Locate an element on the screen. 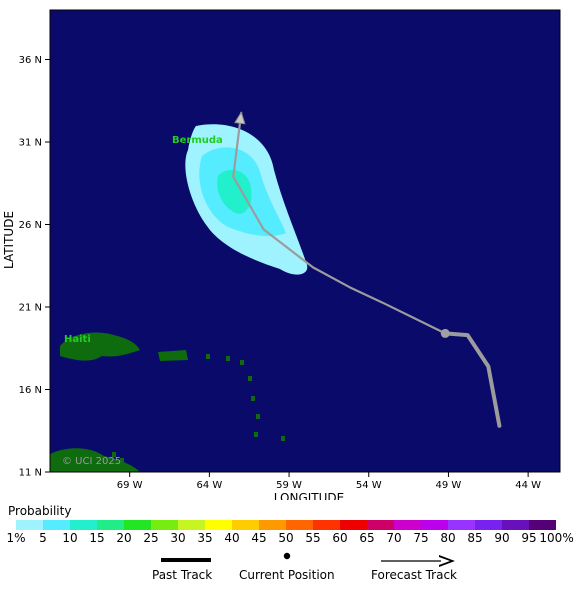 Image resolution: width=580 pixels, height=591 pixels. legend-tick-label: 75 is located at coordinates (421, 538).